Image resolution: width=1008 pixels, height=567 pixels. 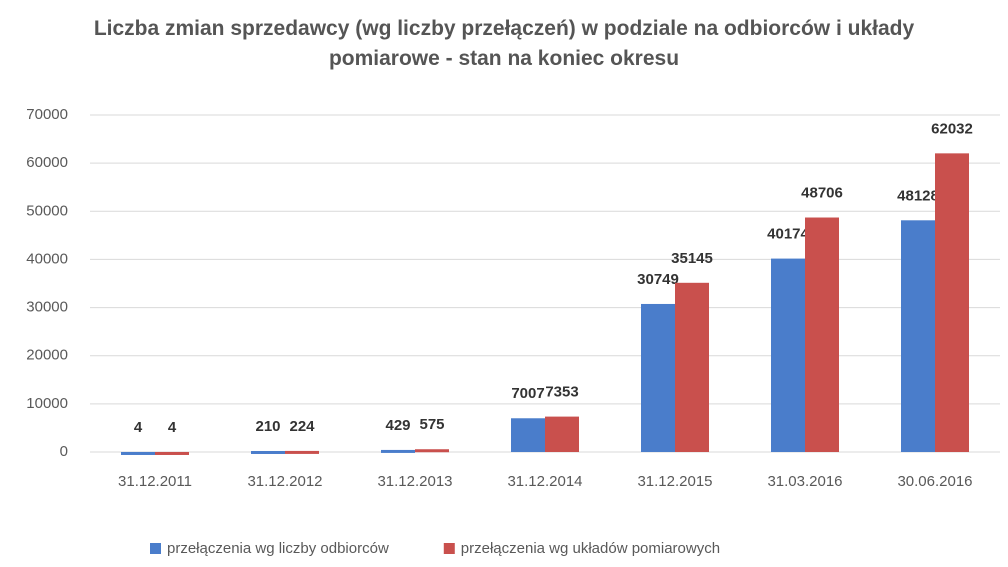 What do you see at coordinates (431, 424) in the screenshot?
I see `data-label: 575` at bounding box center [431, 424].